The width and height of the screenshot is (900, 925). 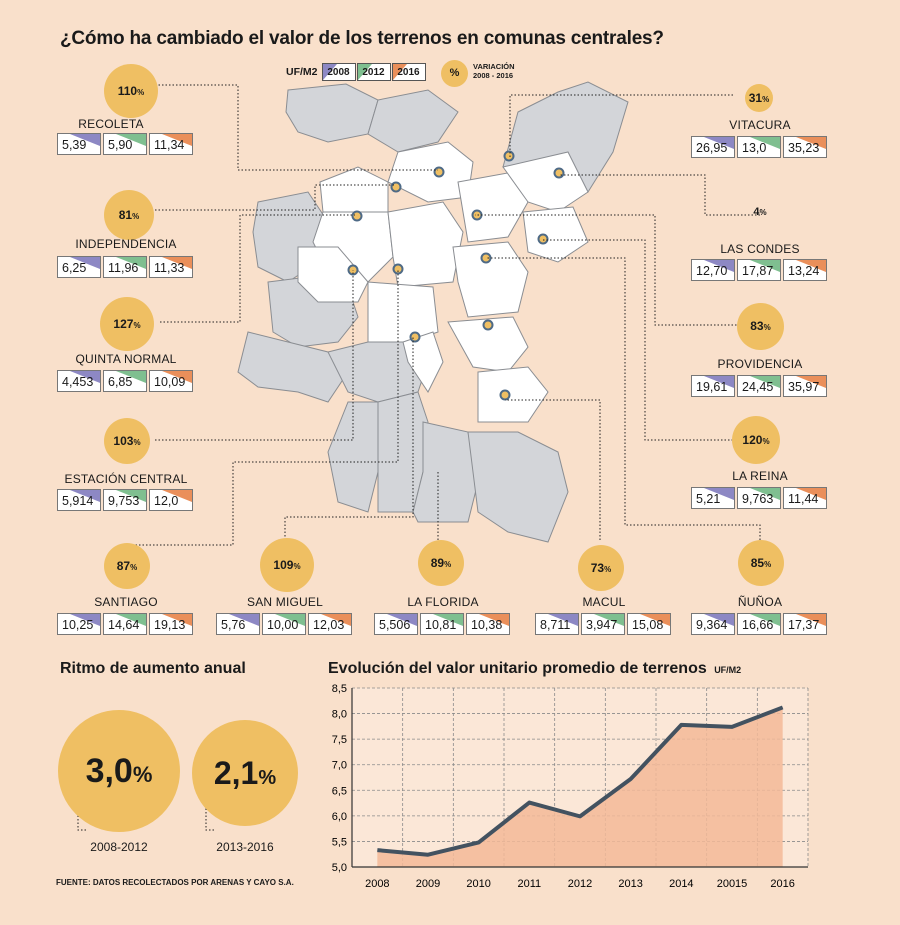 What do you see at coordinates (79, 267) in the screenshot?
I see `value-cell-2008: 6,25` at bounding box center [79, 267].